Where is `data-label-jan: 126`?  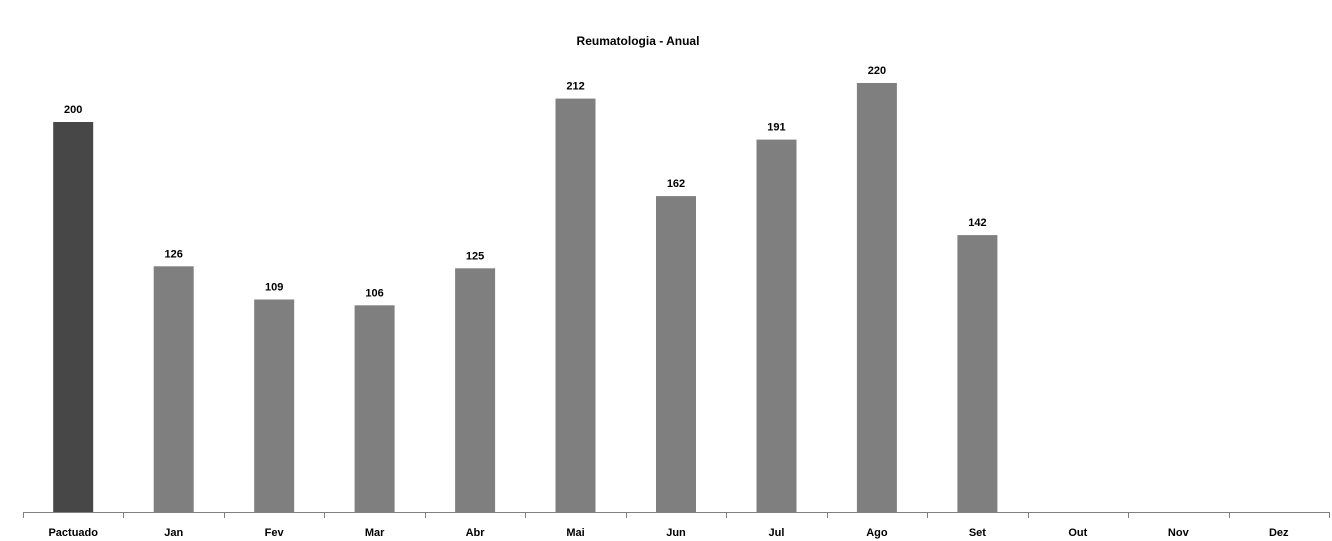
data-label-jan: 126 is located at coordinates (174, 254).